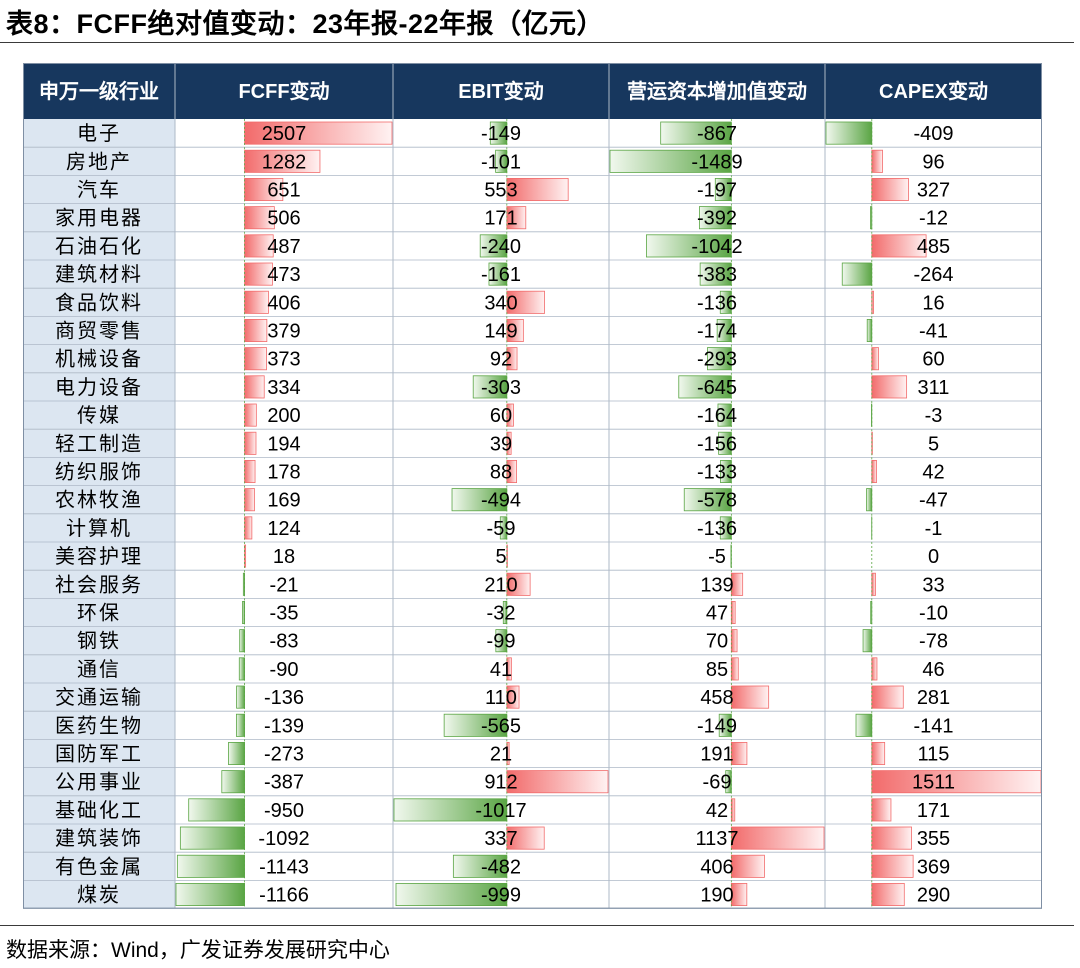 This screenshot has height=968, width=1080. Describe the element at coordinates (716, 585) in the screenshot. I see `value-label: 139` at that location.